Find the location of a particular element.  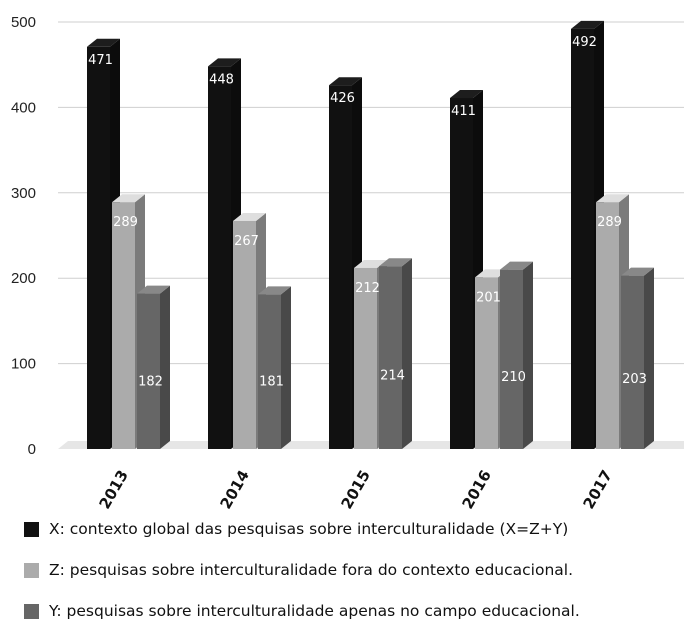

y-tick-label: 300 is located at coordinates (23, 193).